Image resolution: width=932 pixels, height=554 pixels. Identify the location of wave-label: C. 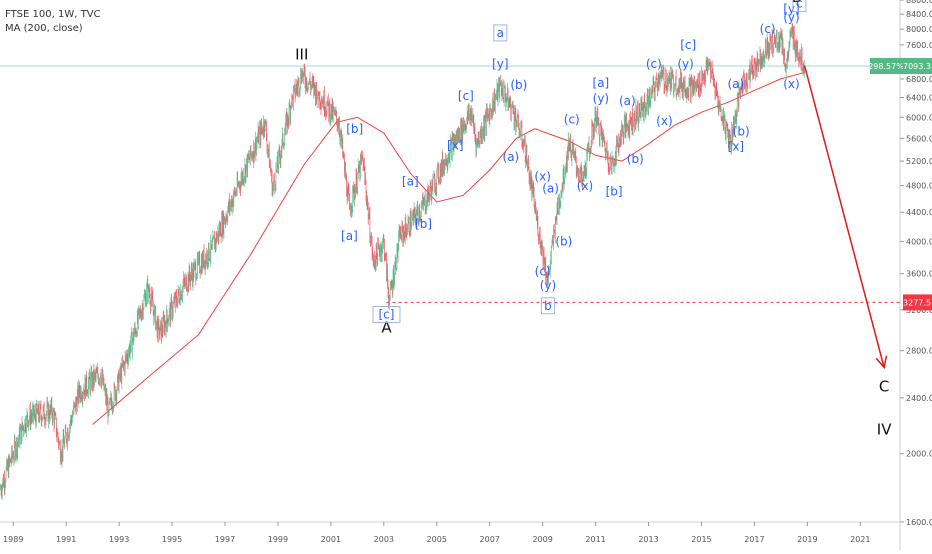
(884, 387).